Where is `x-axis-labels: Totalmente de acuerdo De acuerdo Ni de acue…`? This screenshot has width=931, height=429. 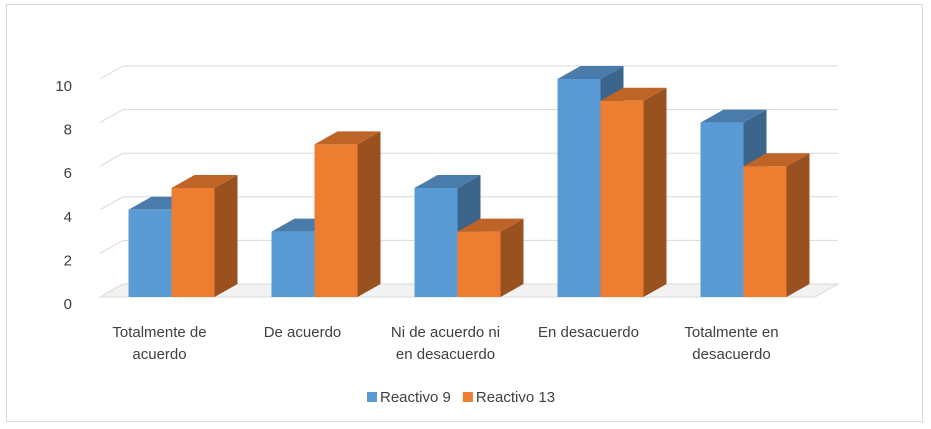
x-axis-labels: Totalmente de acuerdo De acuerdo Ni de acue… is located at coordinates (445, 343).